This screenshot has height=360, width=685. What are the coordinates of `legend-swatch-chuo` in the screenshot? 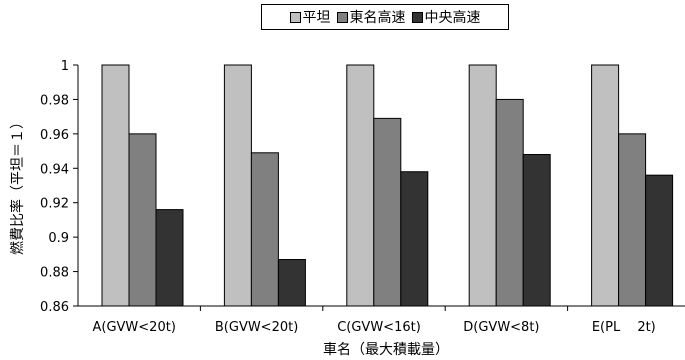 It's located at (417, 17).